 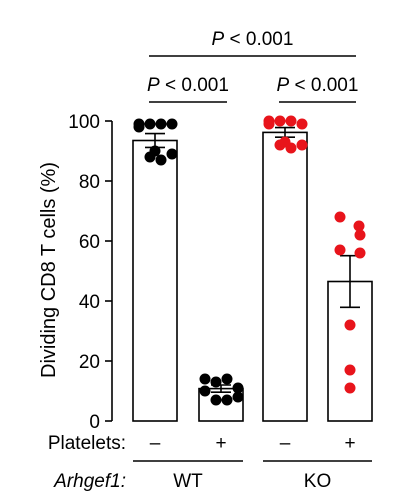 I want to click on y-tick-label: 40, so click(x=89, y=302).